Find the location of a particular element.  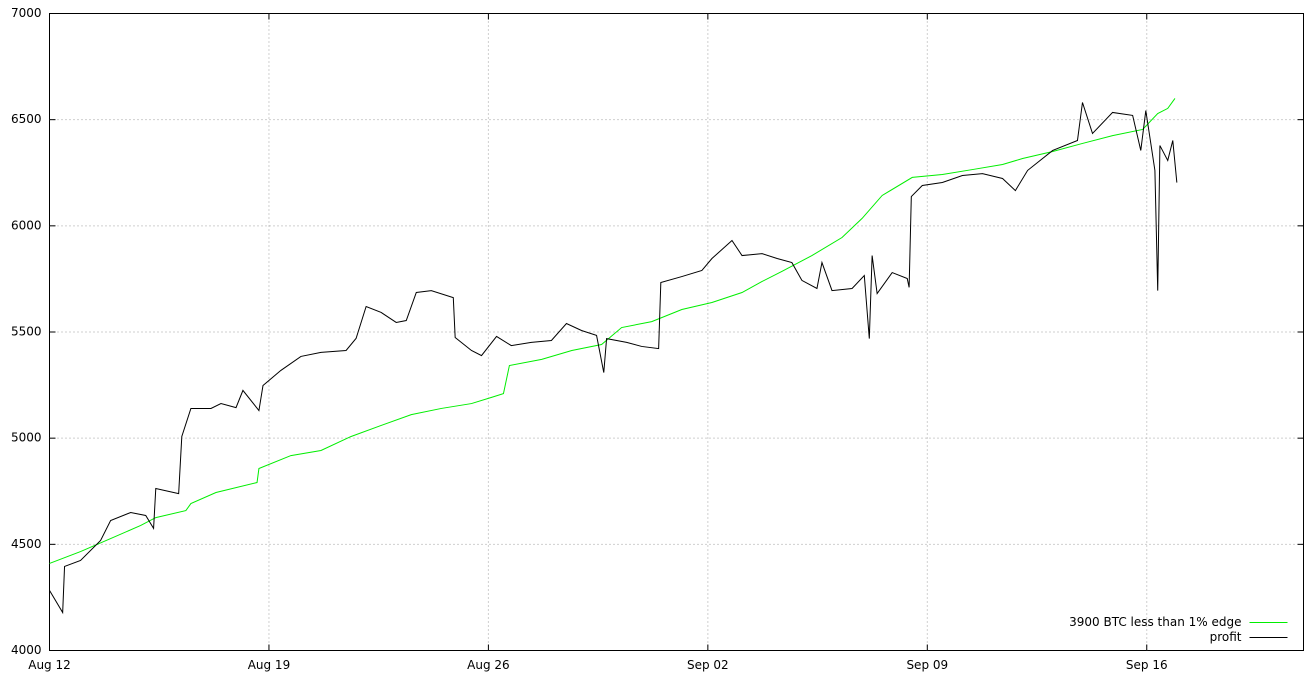

y-tick-label: 4500 is located at coordinates (26, 544).